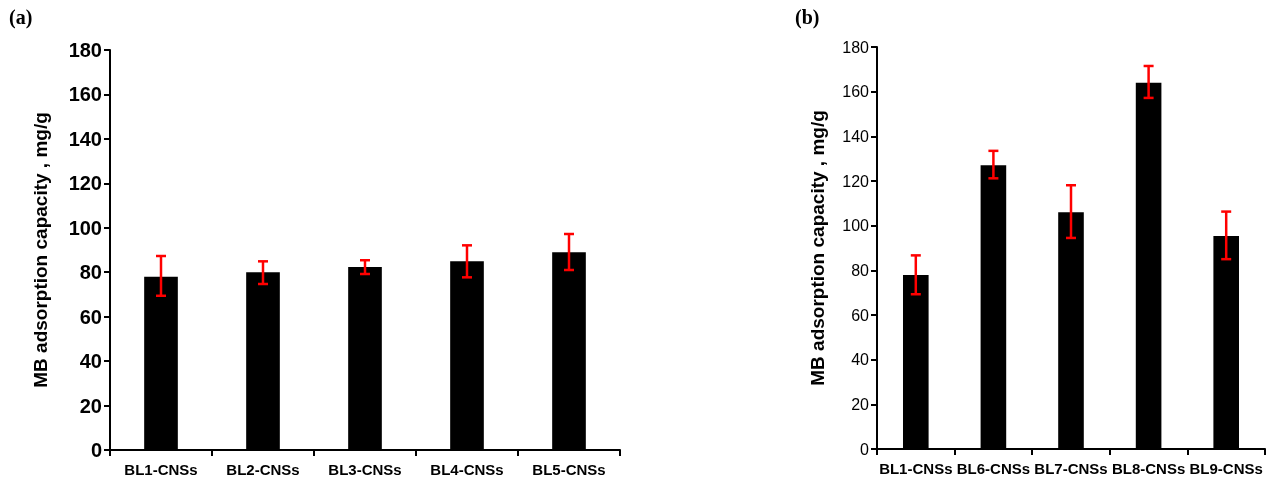 The height and width of the screenshot is (490, 1279). Describe the element at coordinates (365, 469) in the screenshot. I see `x-tick-label: BL3-CNSs` at that location.